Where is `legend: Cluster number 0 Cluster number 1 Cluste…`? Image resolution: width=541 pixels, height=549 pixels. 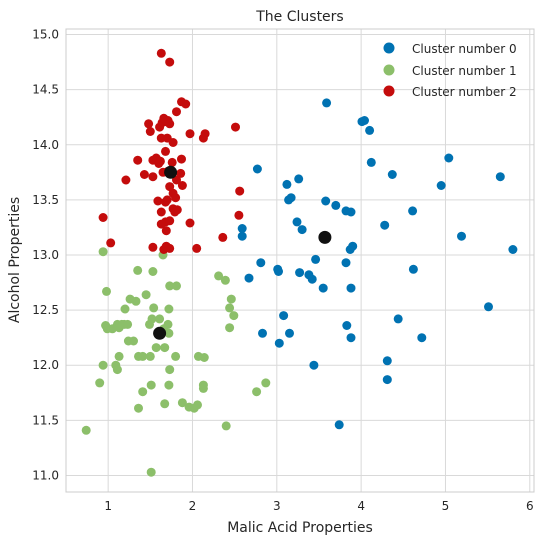 legend: Cluster number 0 Cluster number 1 Cluste… is located at coordinates (450, 70).